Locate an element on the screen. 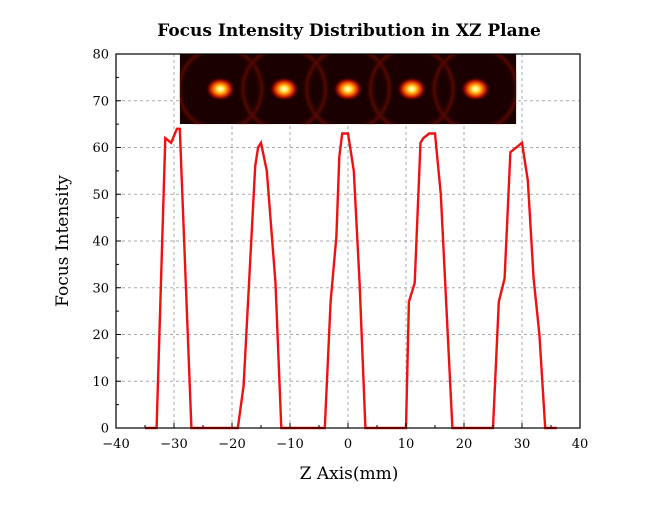  y-axis: 0 10 20 30 40 50 60 70 80 is located at coordinates (106, 242).